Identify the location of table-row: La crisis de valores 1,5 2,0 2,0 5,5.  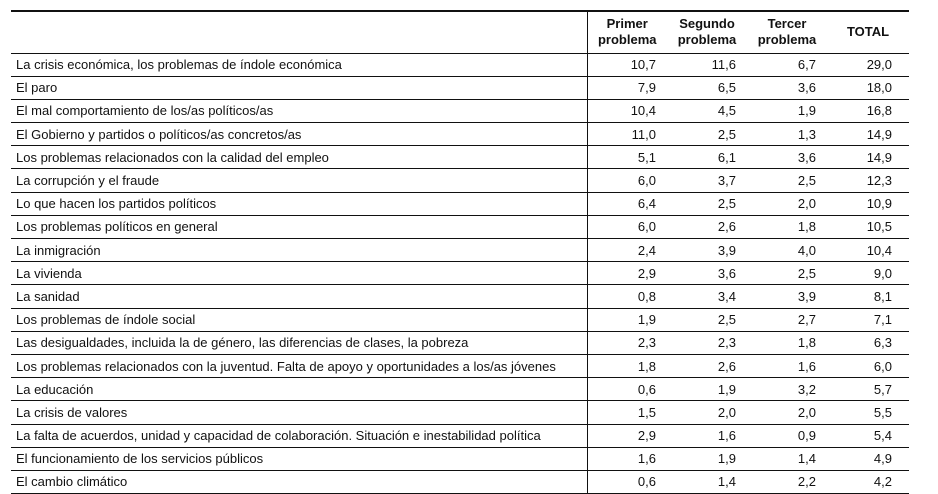
(460, 412).